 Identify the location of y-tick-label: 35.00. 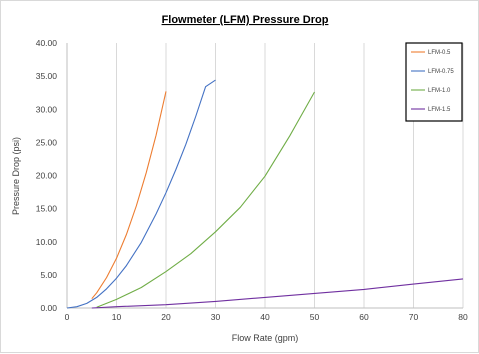
(47, 76).